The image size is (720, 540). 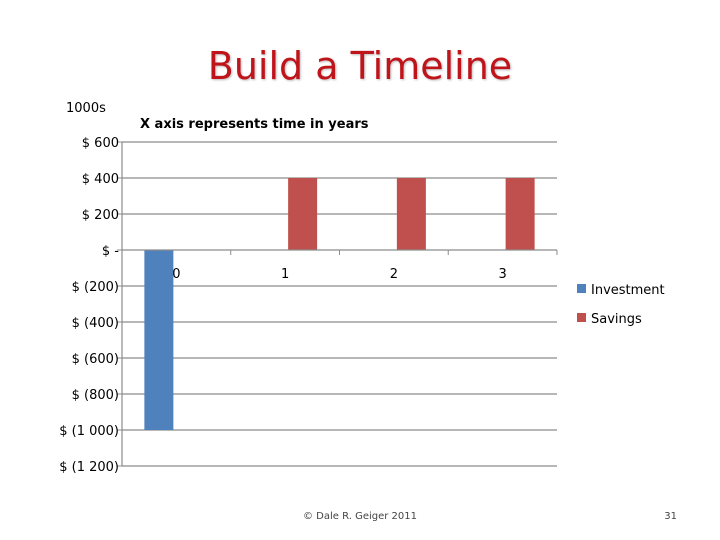 What do you see at coordinates (616, 319) in the screenshot?
I see `legend-label-savings: Savings` at bounding box center [616, 319].